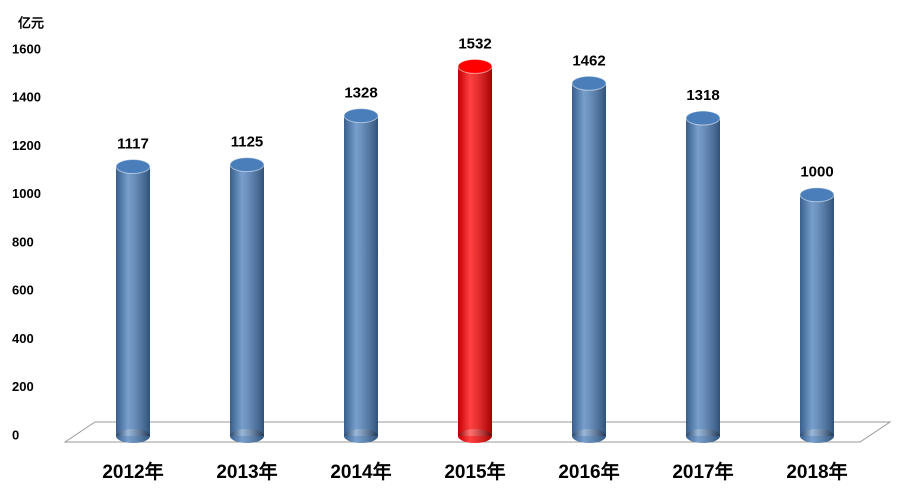 The image size is (900, 500). Describe the element at coordinates (26, 193) in the screenshot. I see `y-tick-label: 1000` at that location.